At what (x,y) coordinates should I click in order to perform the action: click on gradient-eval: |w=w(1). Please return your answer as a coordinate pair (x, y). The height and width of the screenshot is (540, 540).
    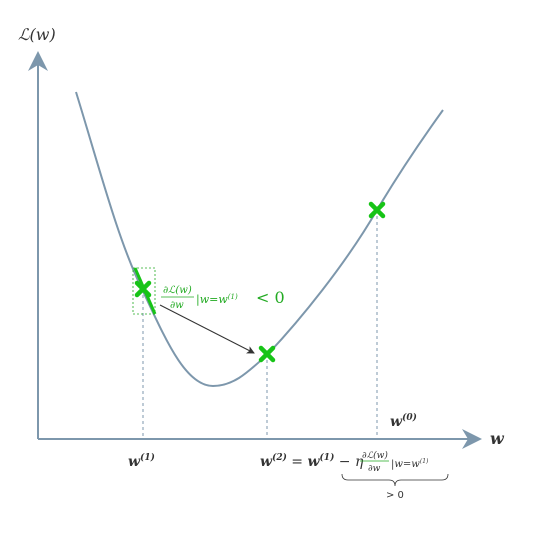
    Looking at the image, I should click on (217, 300).